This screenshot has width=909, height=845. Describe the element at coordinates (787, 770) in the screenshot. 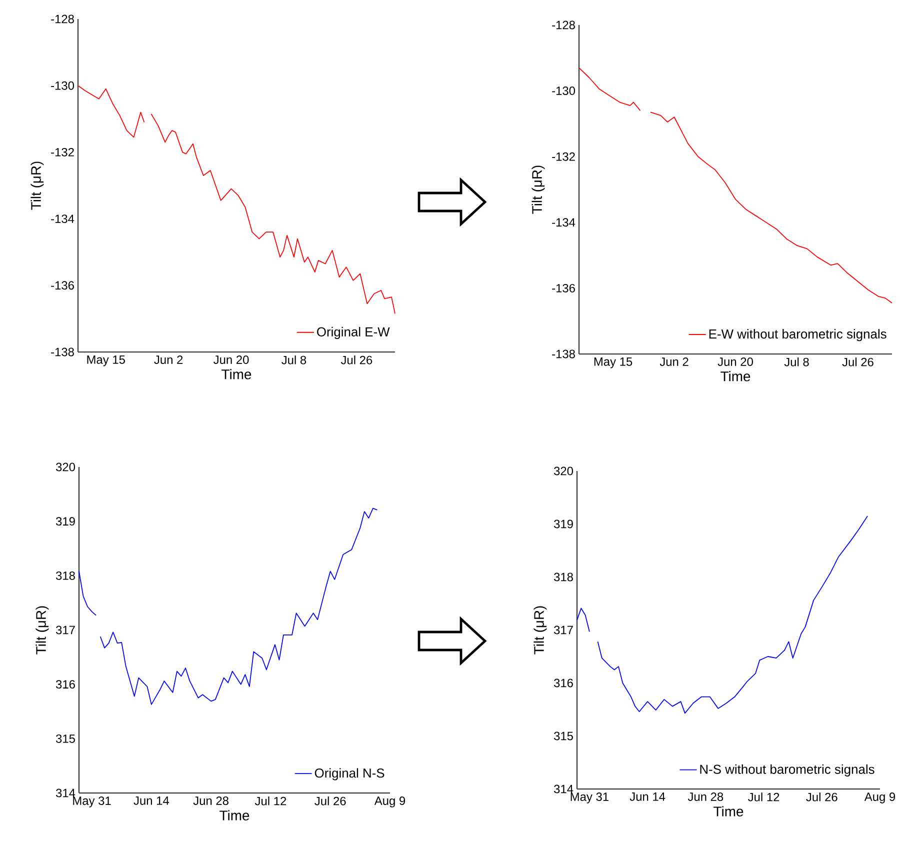

I see `legend-label: N-S without barometric signals` at that location.